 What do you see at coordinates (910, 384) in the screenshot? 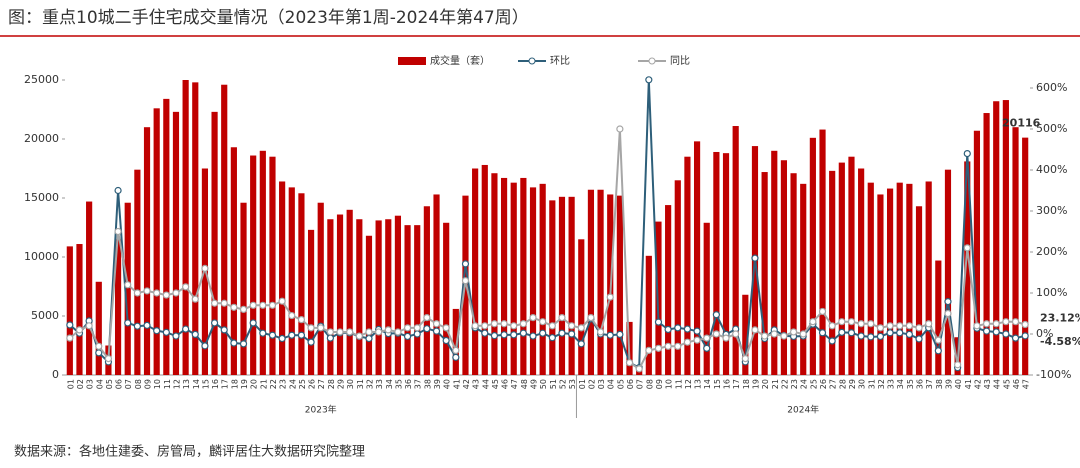
I see `x-tick-label: 35` at bounding box center [910, 384].